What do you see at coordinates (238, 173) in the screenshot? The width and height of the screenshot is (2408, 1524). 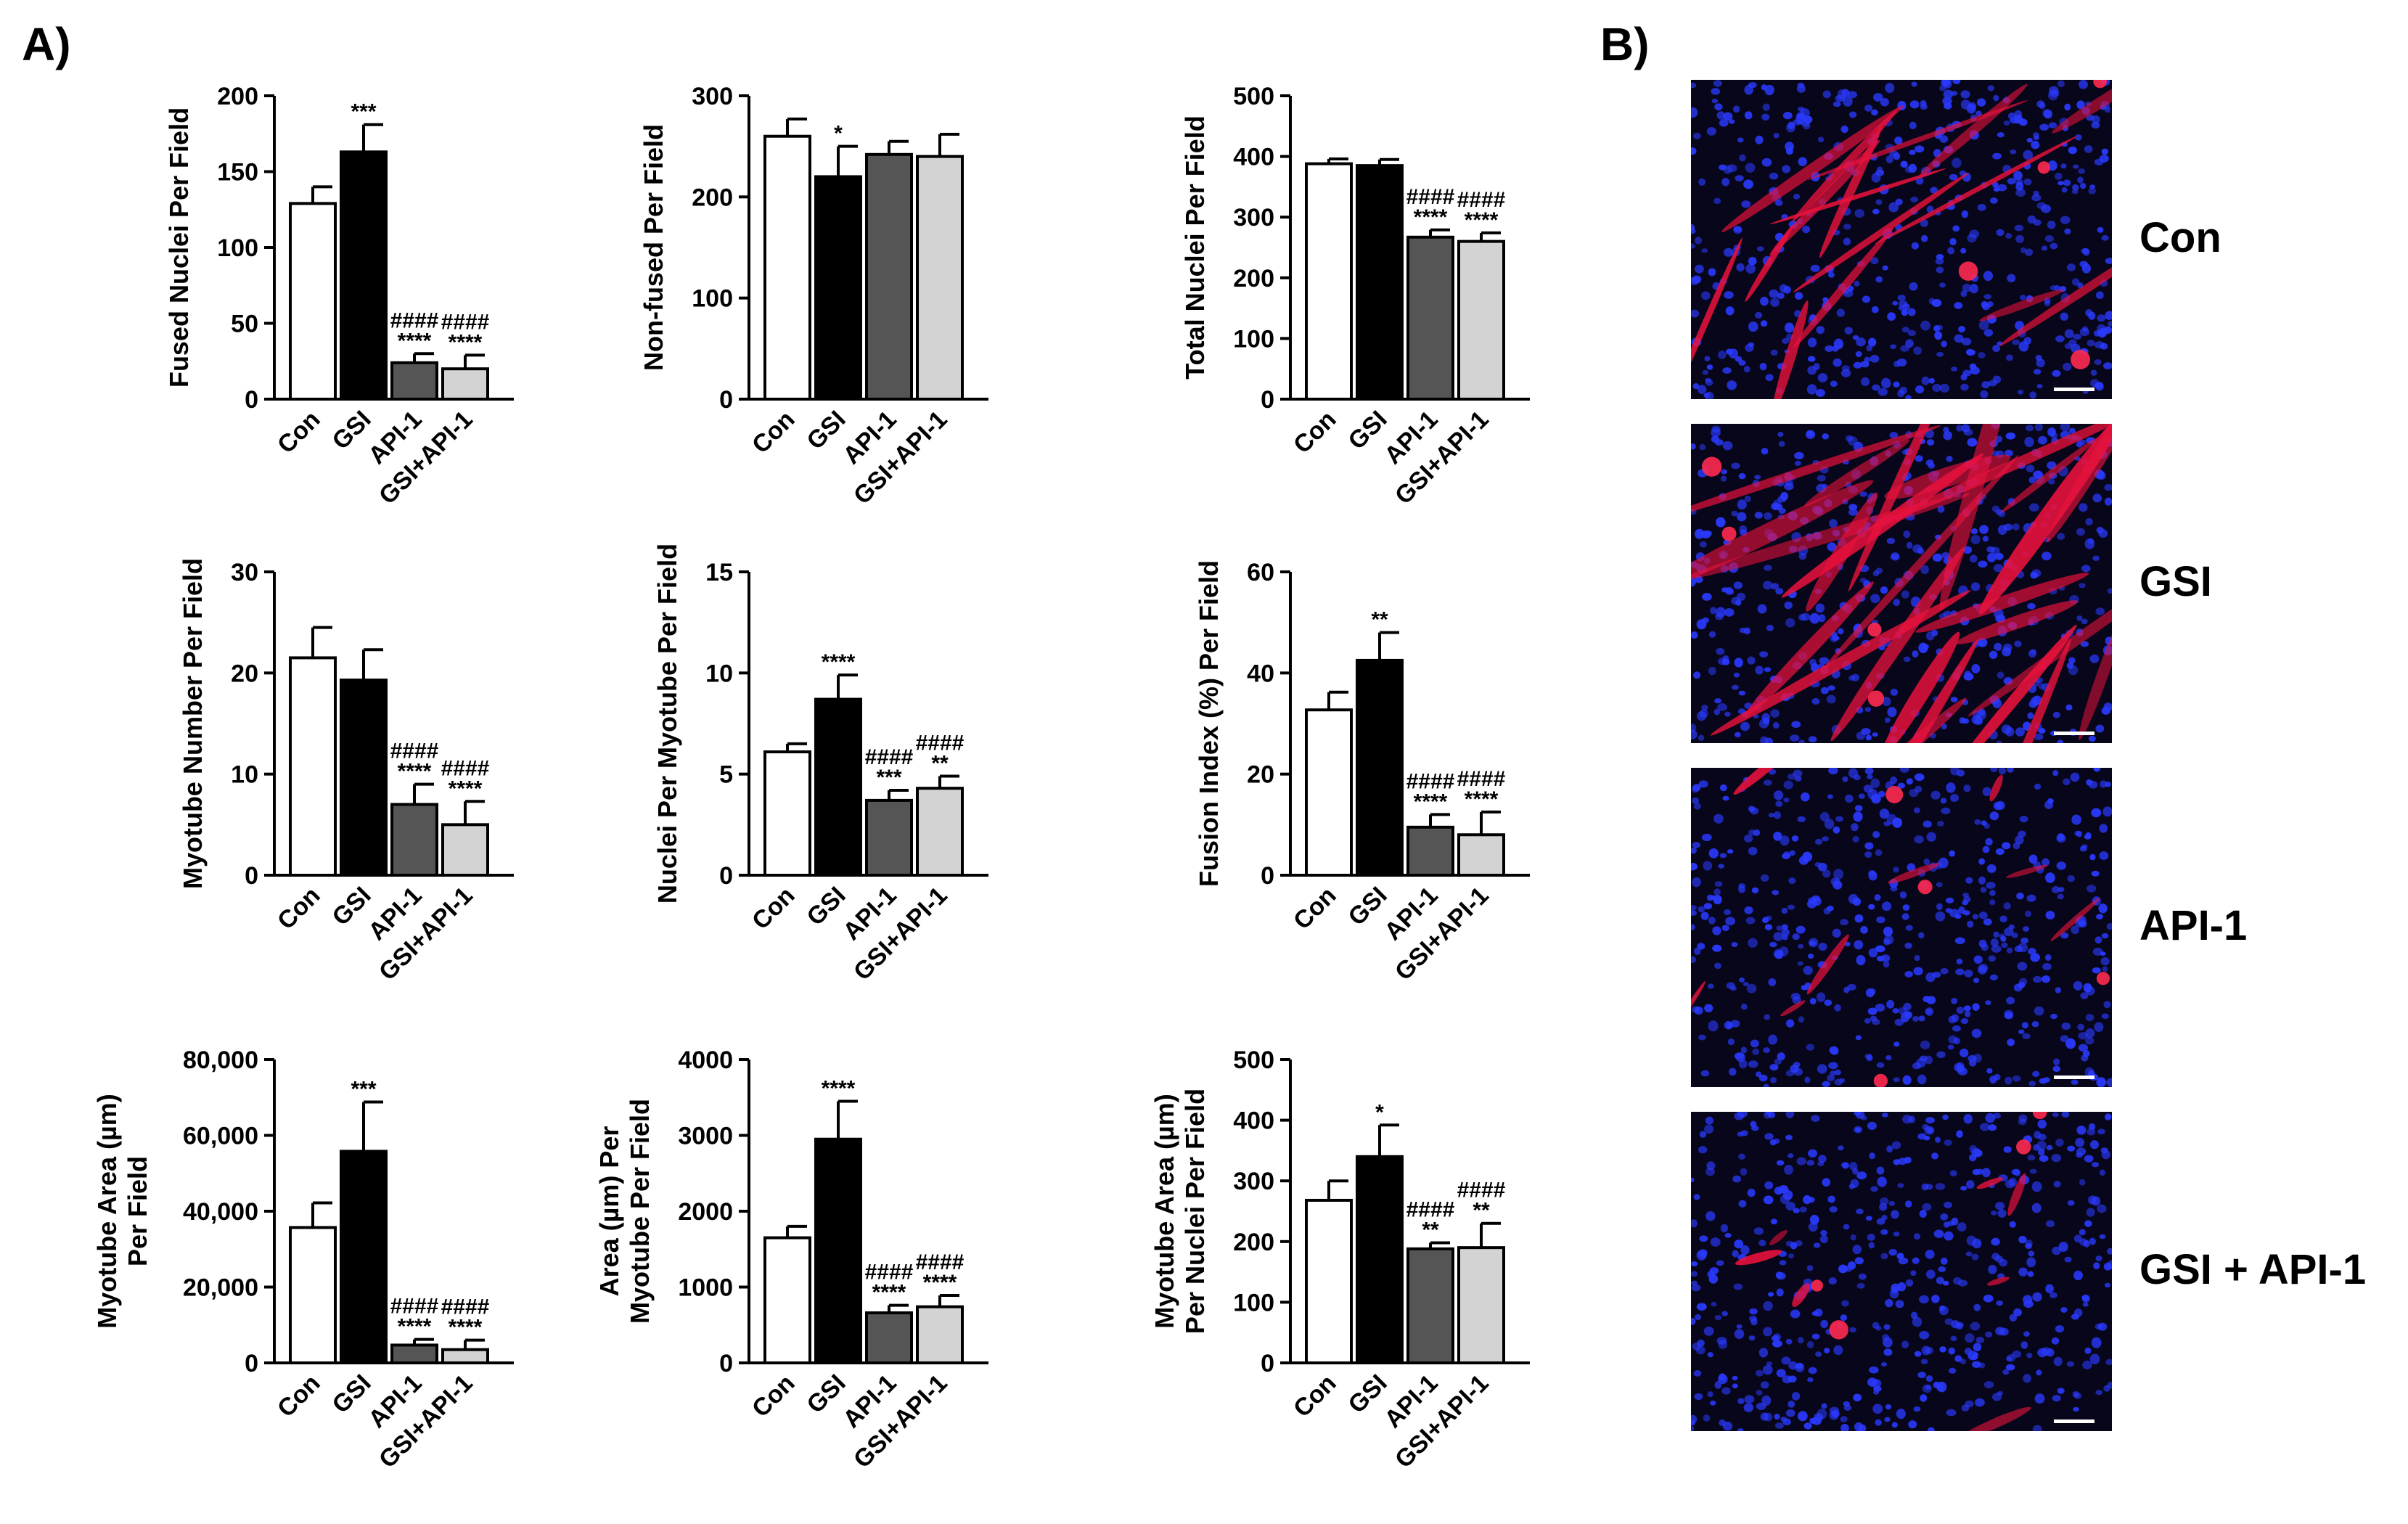 I see `y-tick-label: 150` at bounding box center [238, 173].